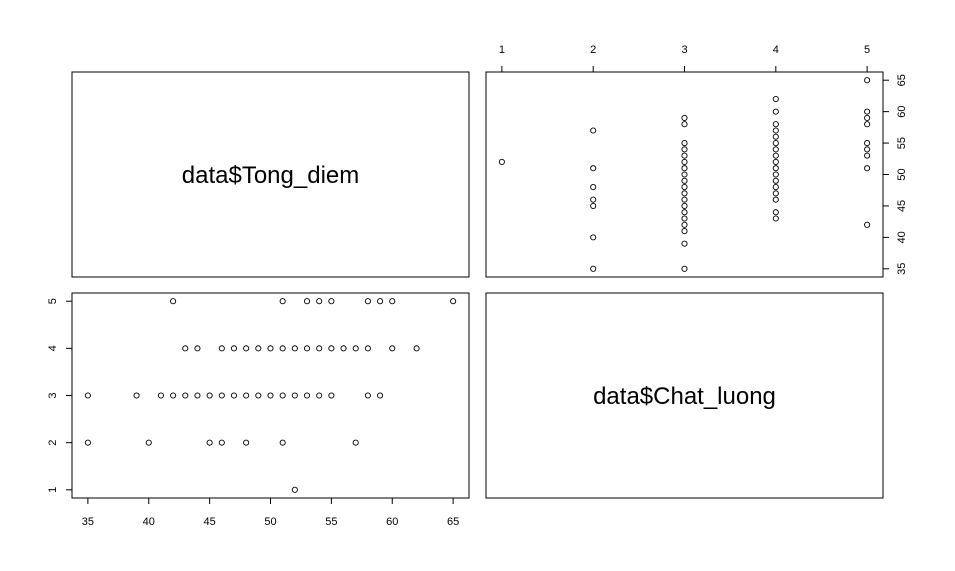  What do you see at coordinates (776, 50) in the screenshot?
I see `top-tick-label-3: 4` at bounding box center [776, 50].